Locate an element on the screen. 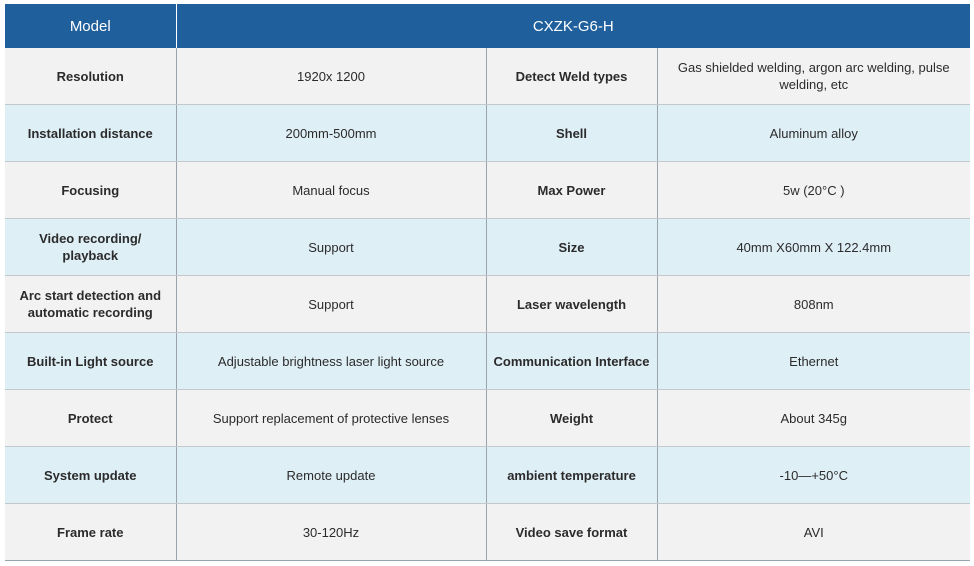 This screenshot has width=974, height=566. spec-value: Manual focus is located at coordinates (331, 190).